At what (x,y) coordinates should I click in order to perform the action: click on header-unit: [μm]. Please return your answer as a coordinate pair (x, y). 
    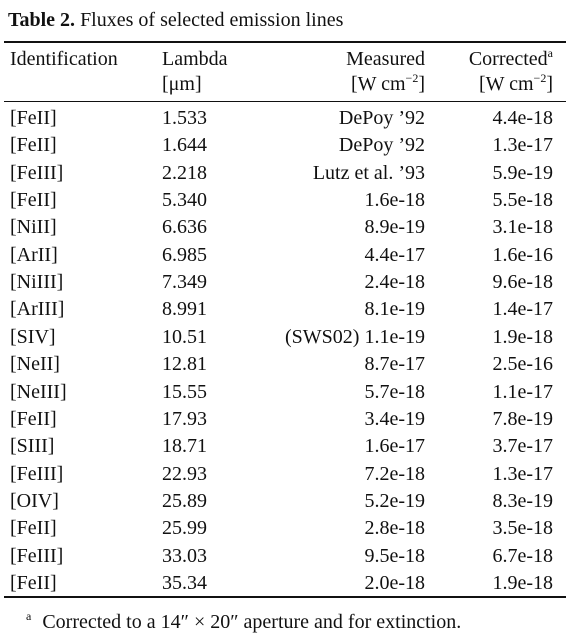
    Looking at the image, I should click on (182, 84).